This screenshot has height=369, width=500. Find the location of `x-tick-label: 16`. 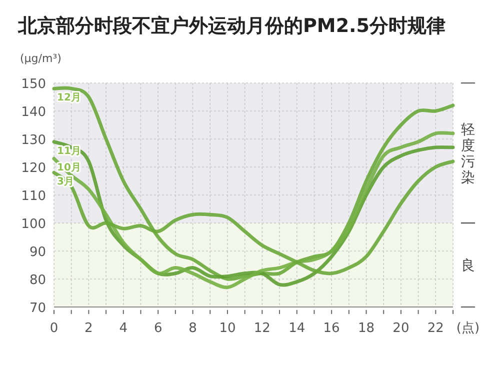

x-tick-label: 16 is located at coordinates (331, 328).